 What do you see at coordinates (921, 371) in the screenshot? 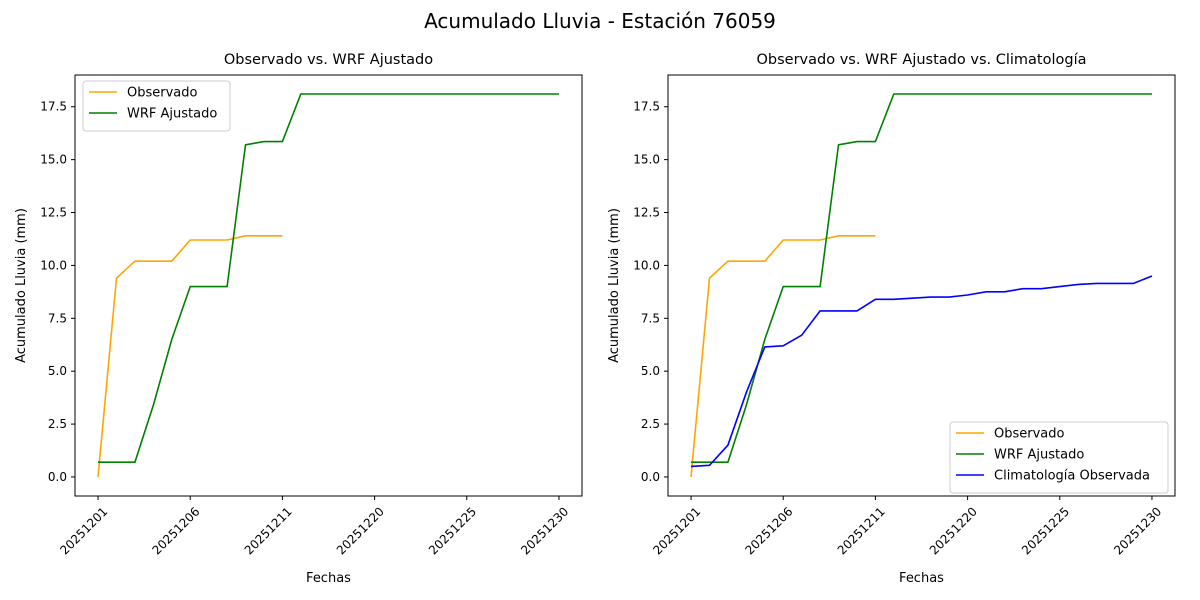
I see `series-line-climatolog-a-observada` at bounding box center [921, 371].